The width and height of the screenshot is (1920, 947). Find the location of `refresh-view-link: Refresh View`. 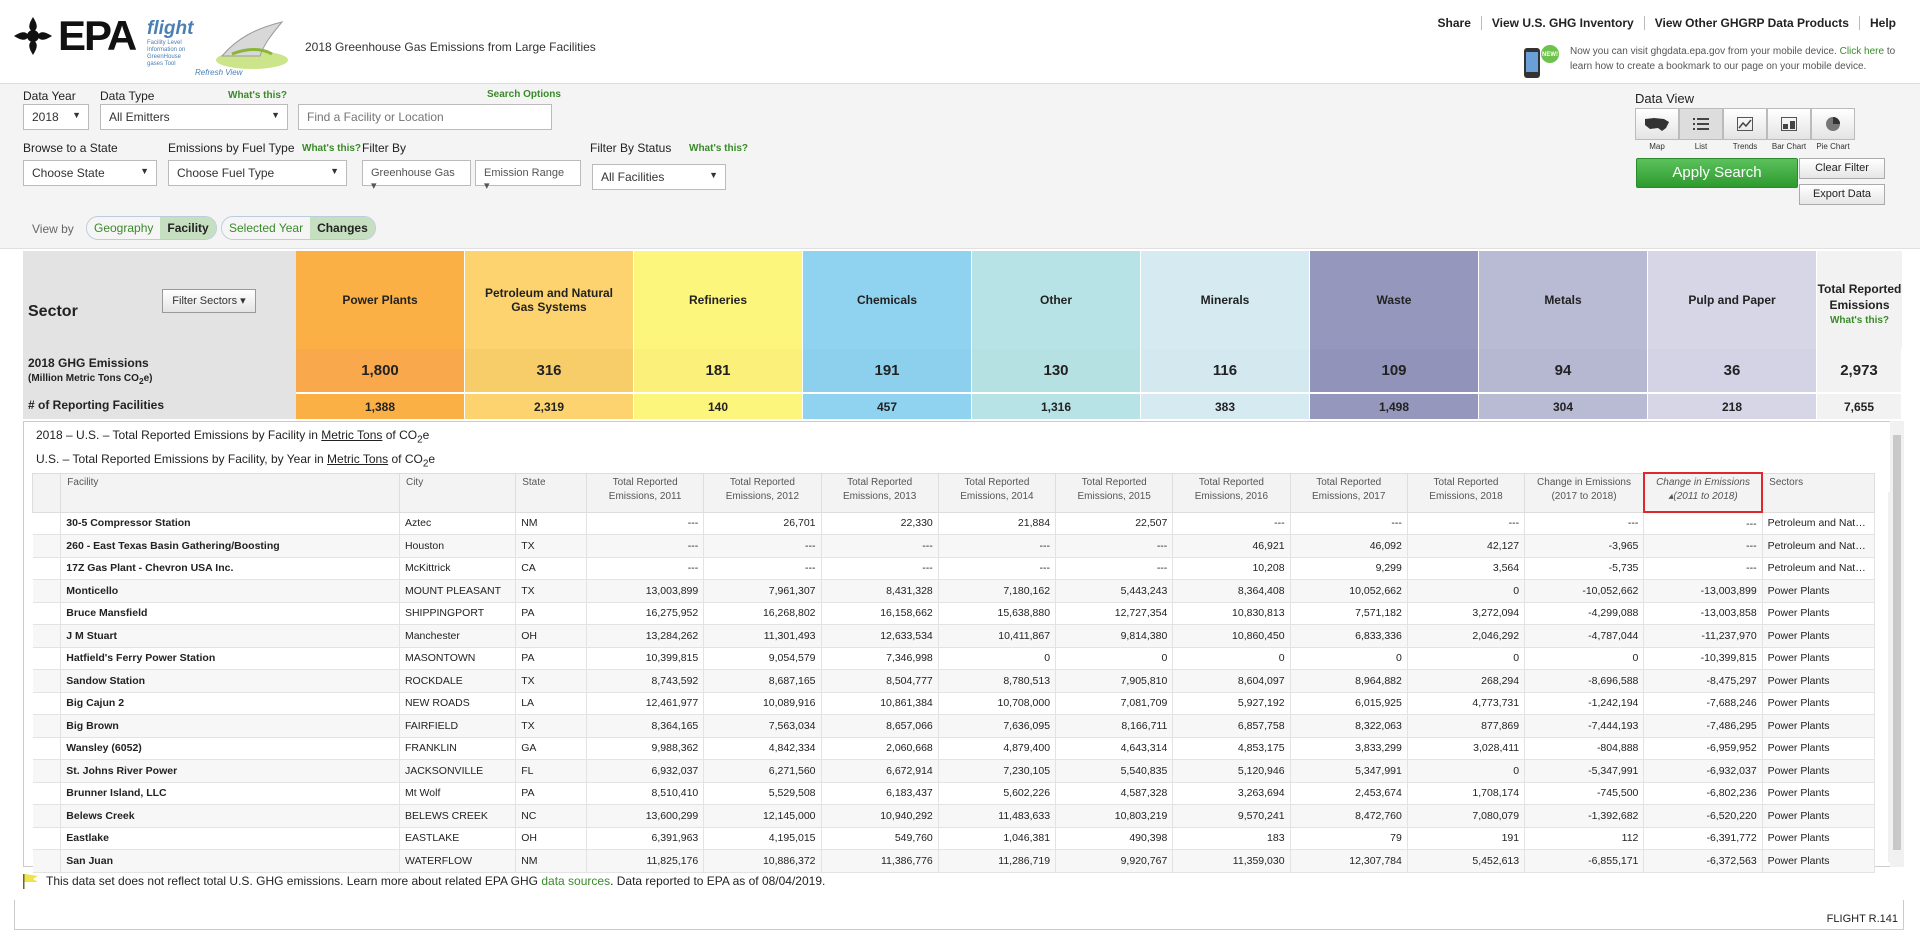

refresh-view-link: Refresh View is located at coordinates (219, 72).